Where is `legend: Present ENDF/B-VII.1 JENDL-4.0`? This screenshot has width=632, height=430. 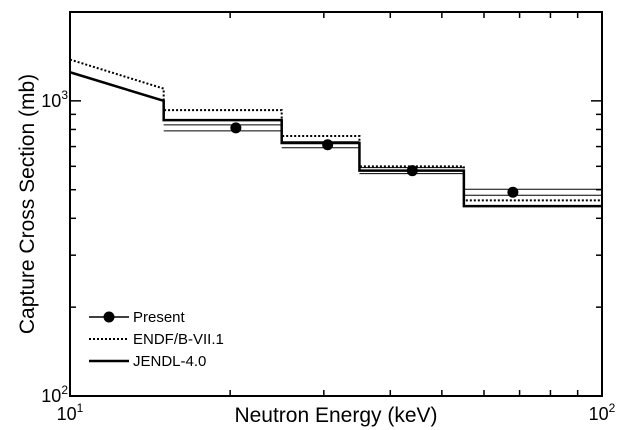 legend: Present ENDF/B-VII.1 JENDL-4.0 is located at coordinates (156, 339).